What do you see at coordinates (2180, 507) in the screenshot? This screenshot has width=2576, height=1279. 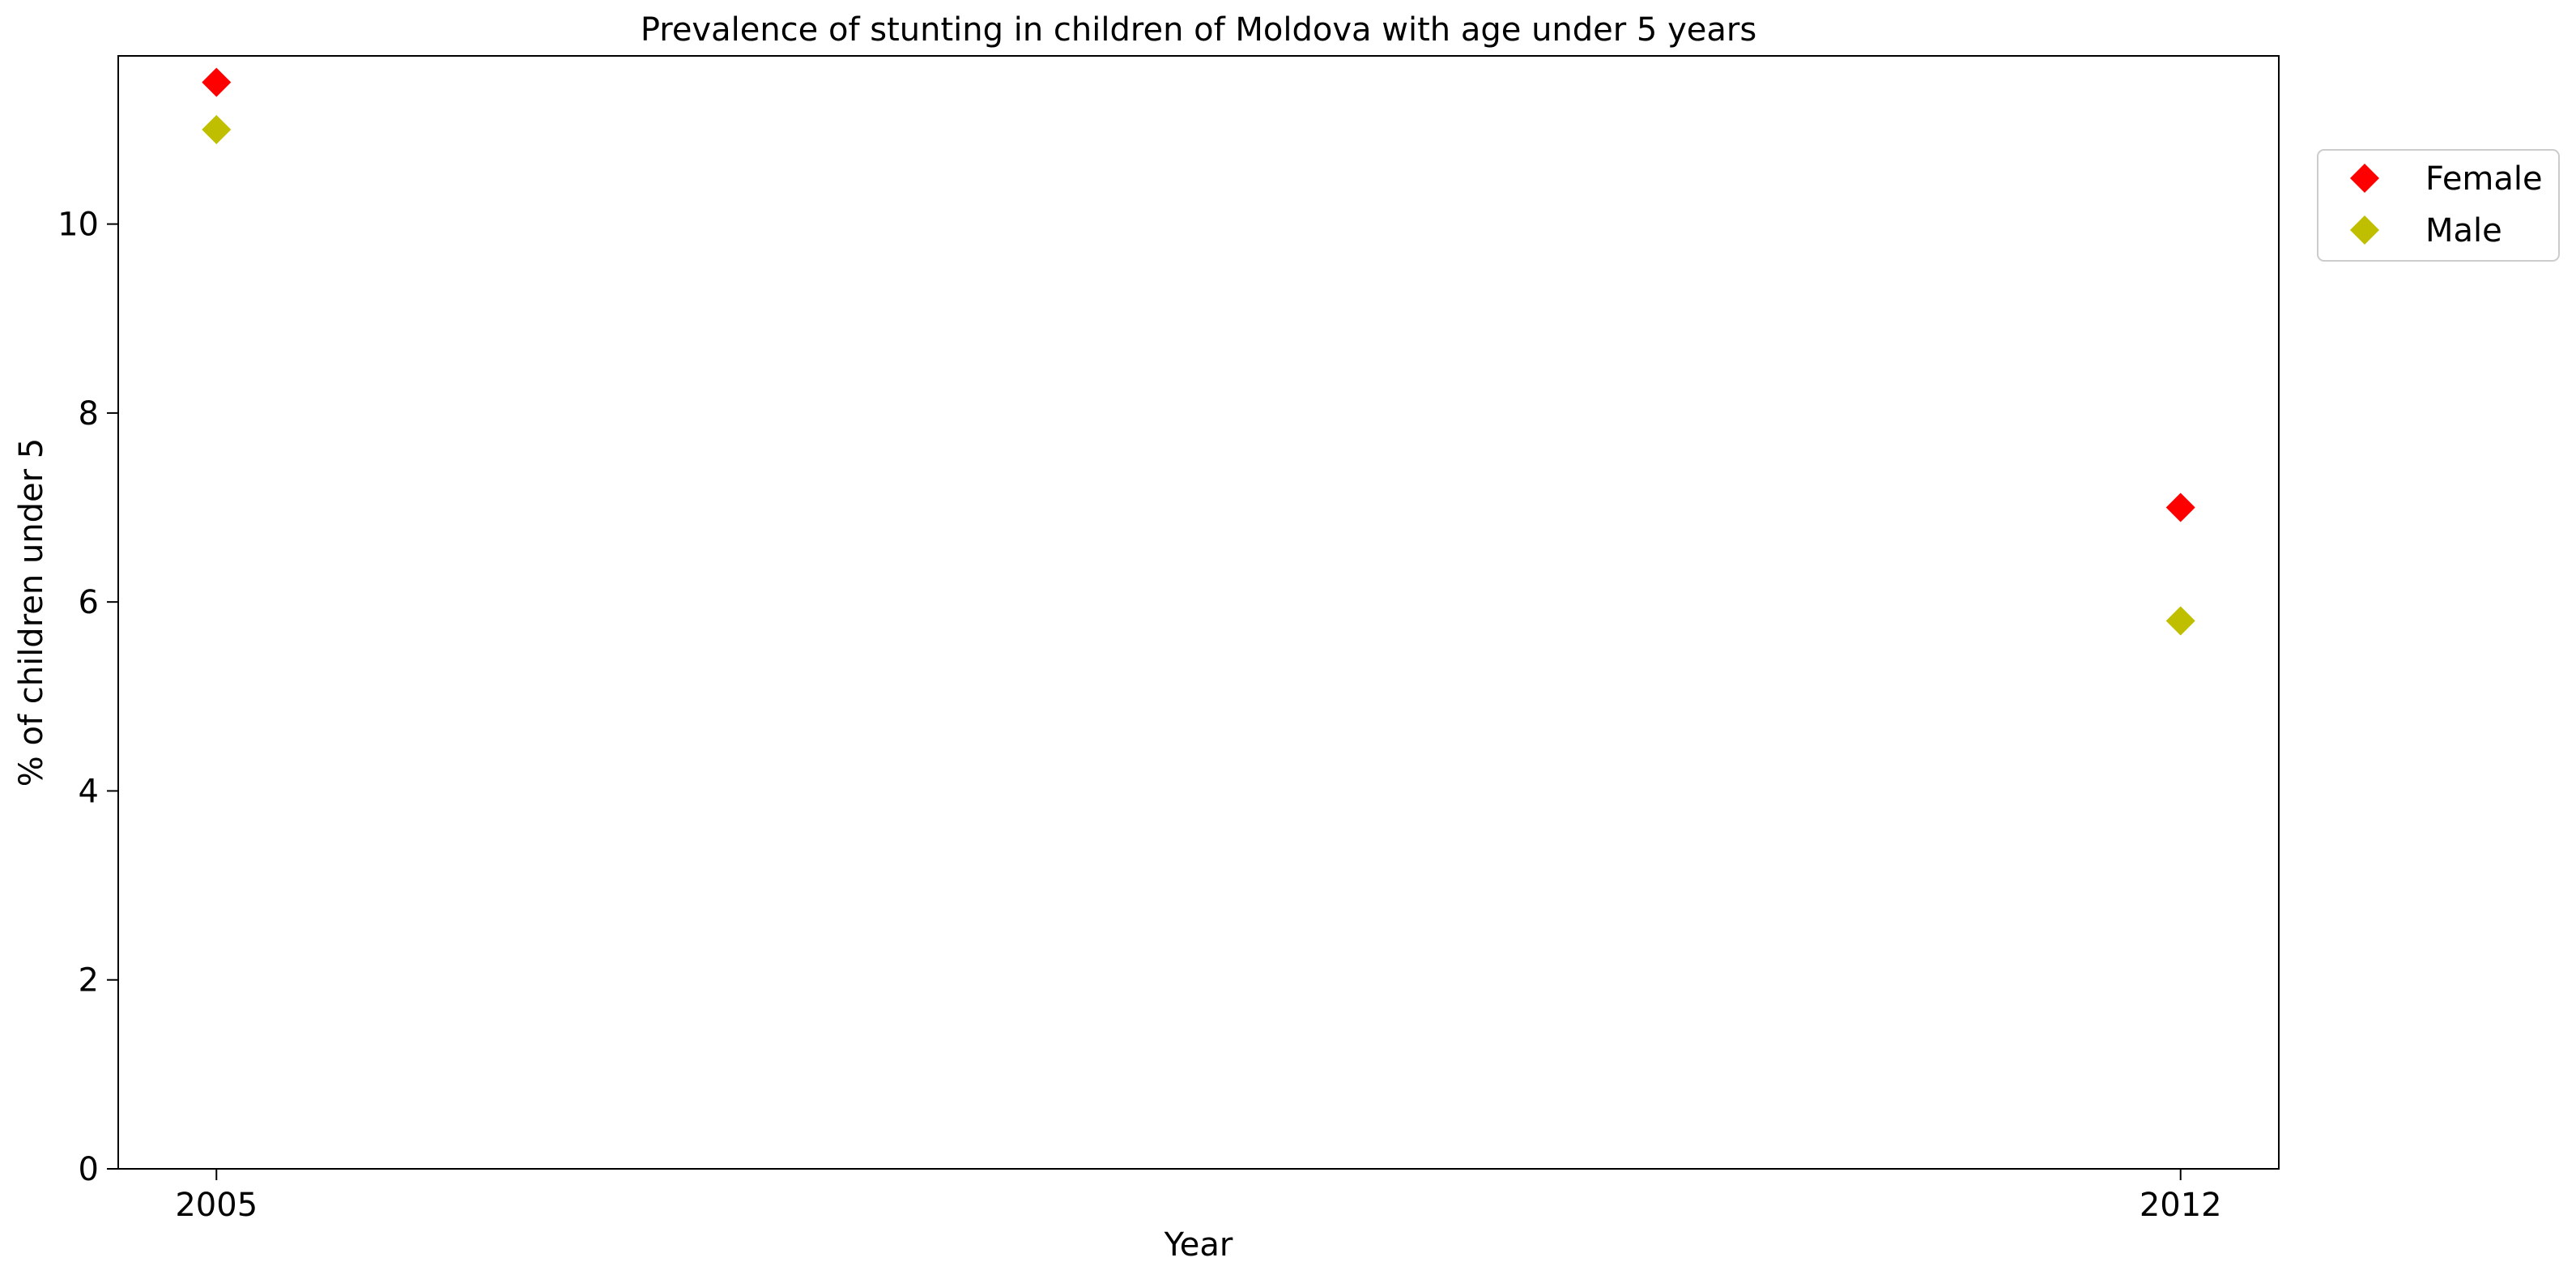 I see `point-female-2012` at bounding box center [2180, 507].